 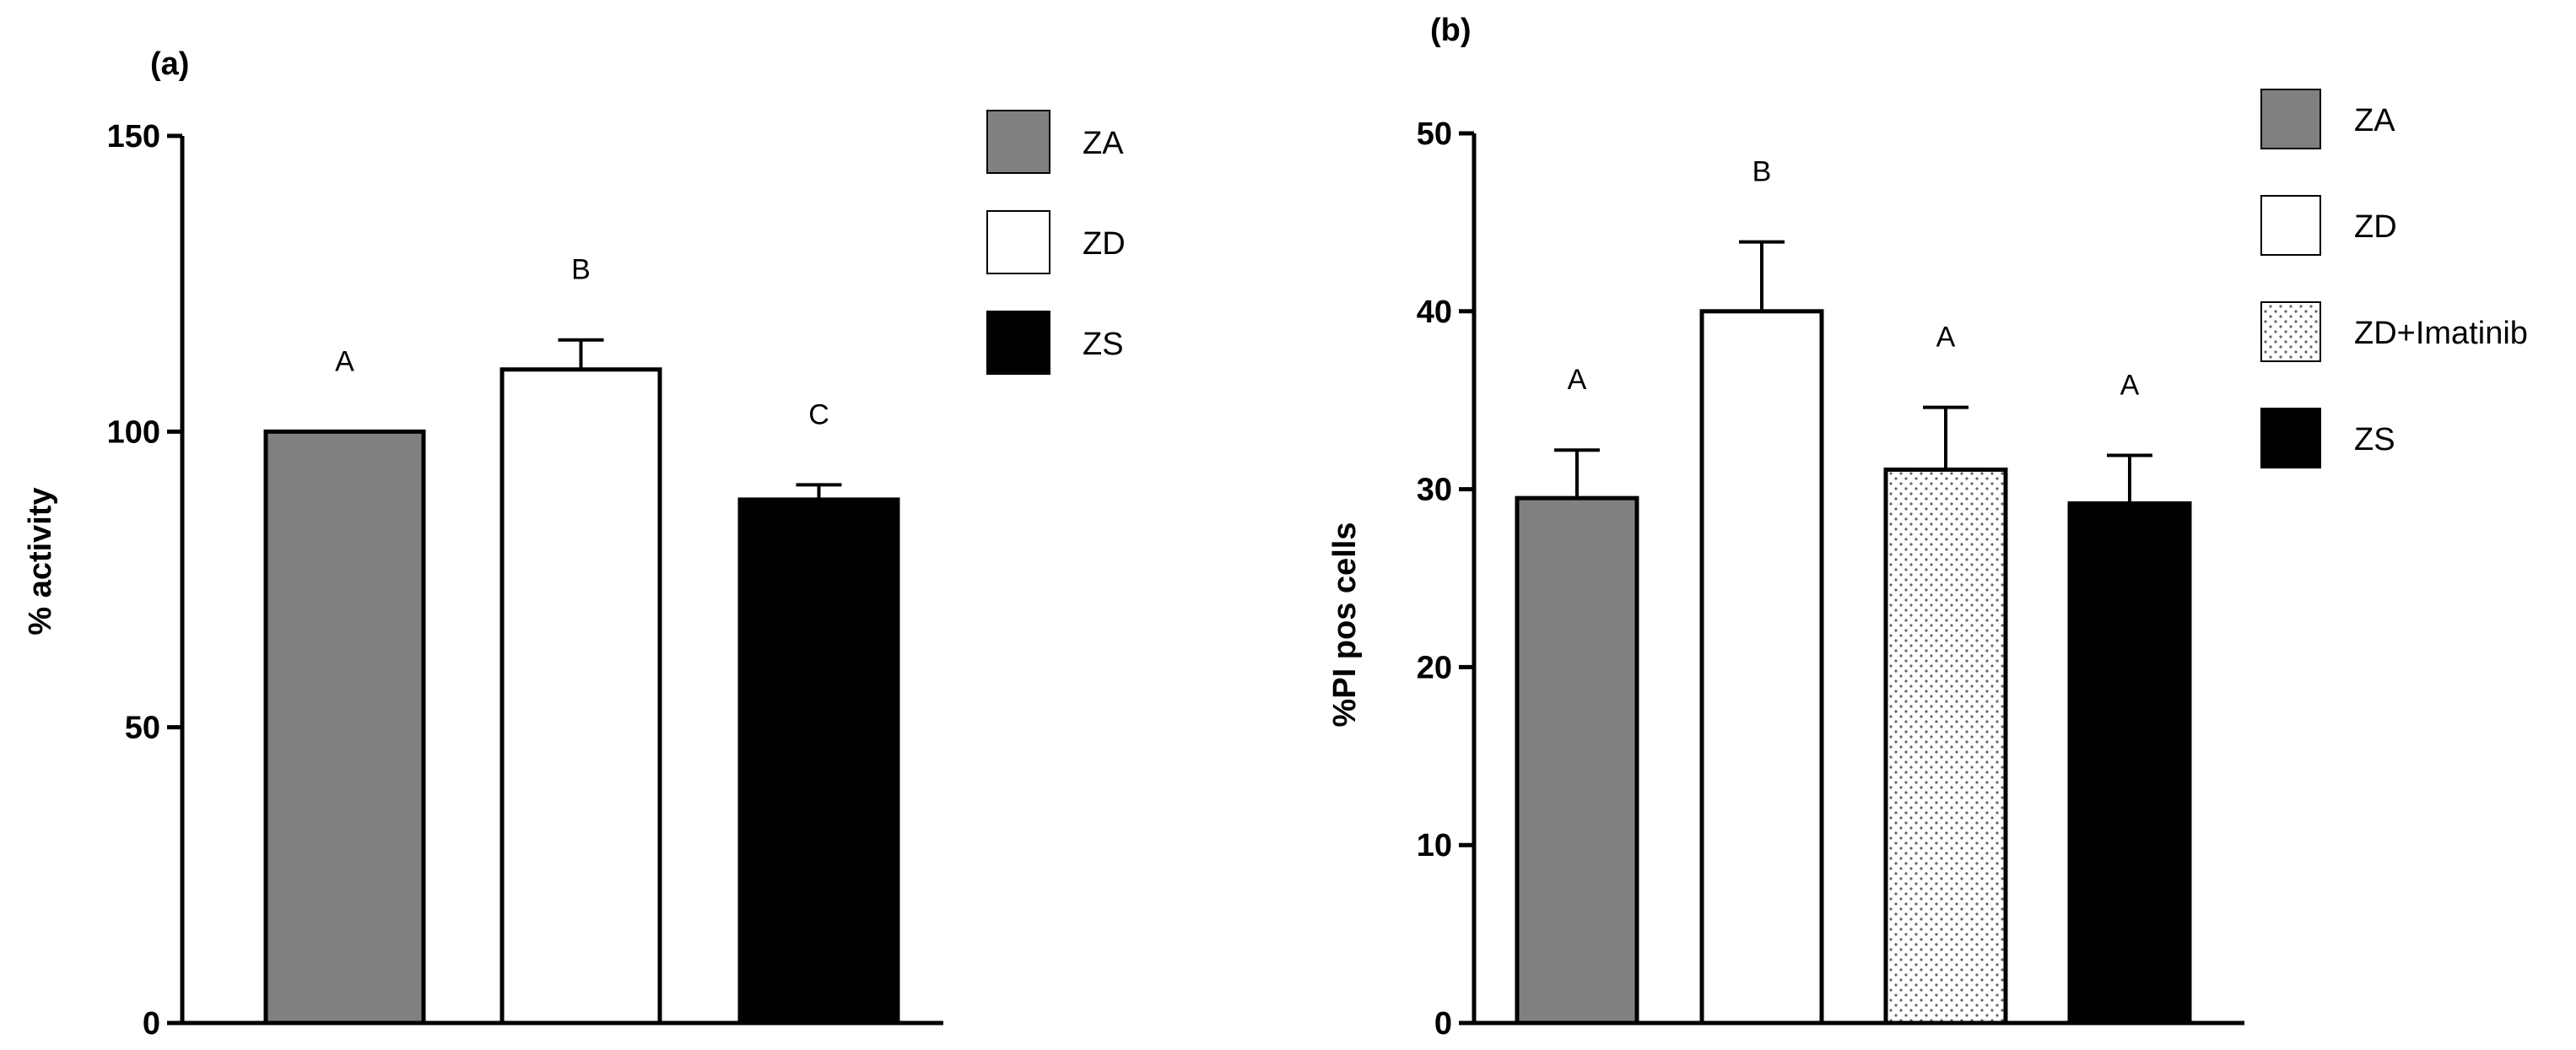 What do you see at coordinates (144, 580) in the screenshot?
I see `panel-a-y-ticks: 0 50 100 150` at bounding box center [144, 580].